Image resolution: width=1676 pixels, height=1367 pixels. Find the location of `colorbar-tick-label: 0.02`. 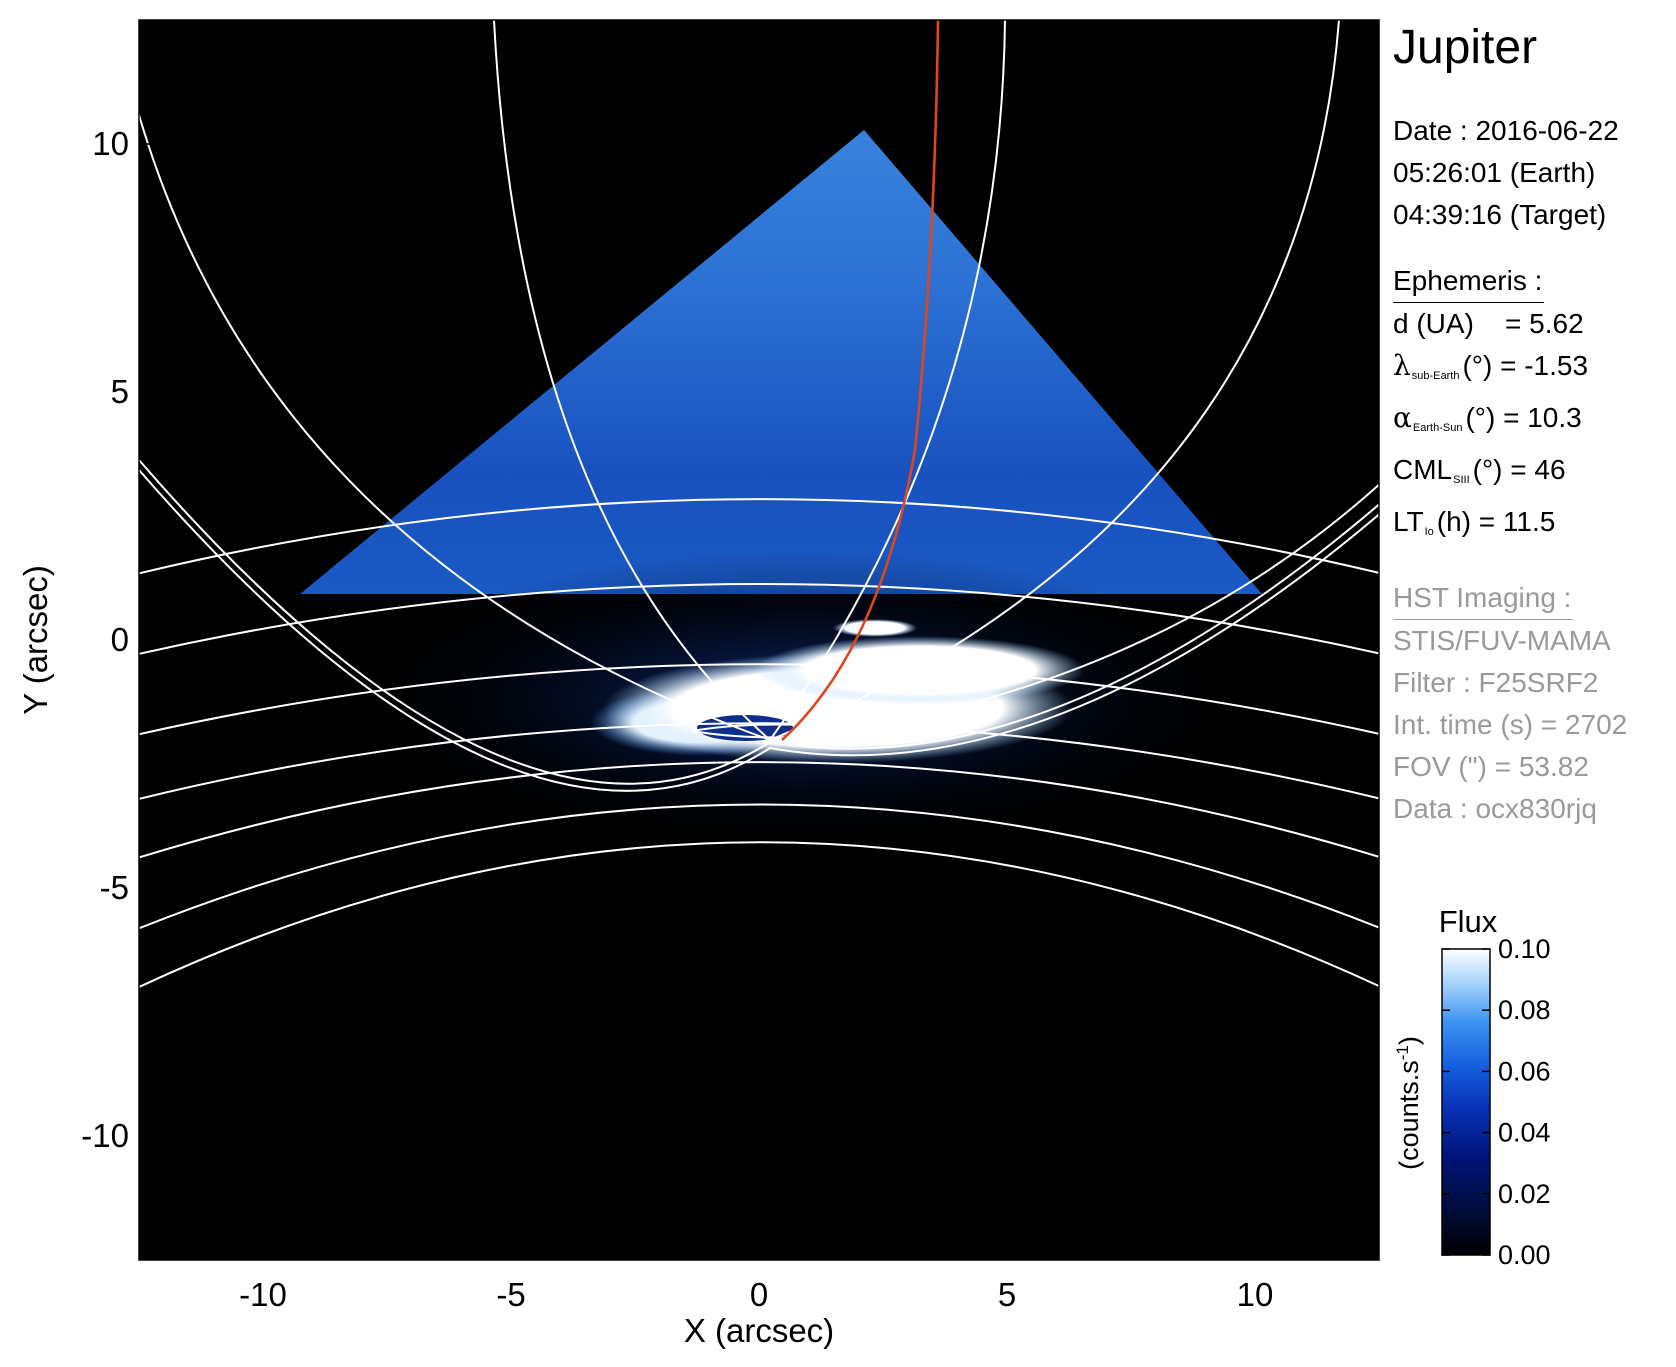

colorbar-tick-label: 0.02 is located at coordinates (1524, 1194).